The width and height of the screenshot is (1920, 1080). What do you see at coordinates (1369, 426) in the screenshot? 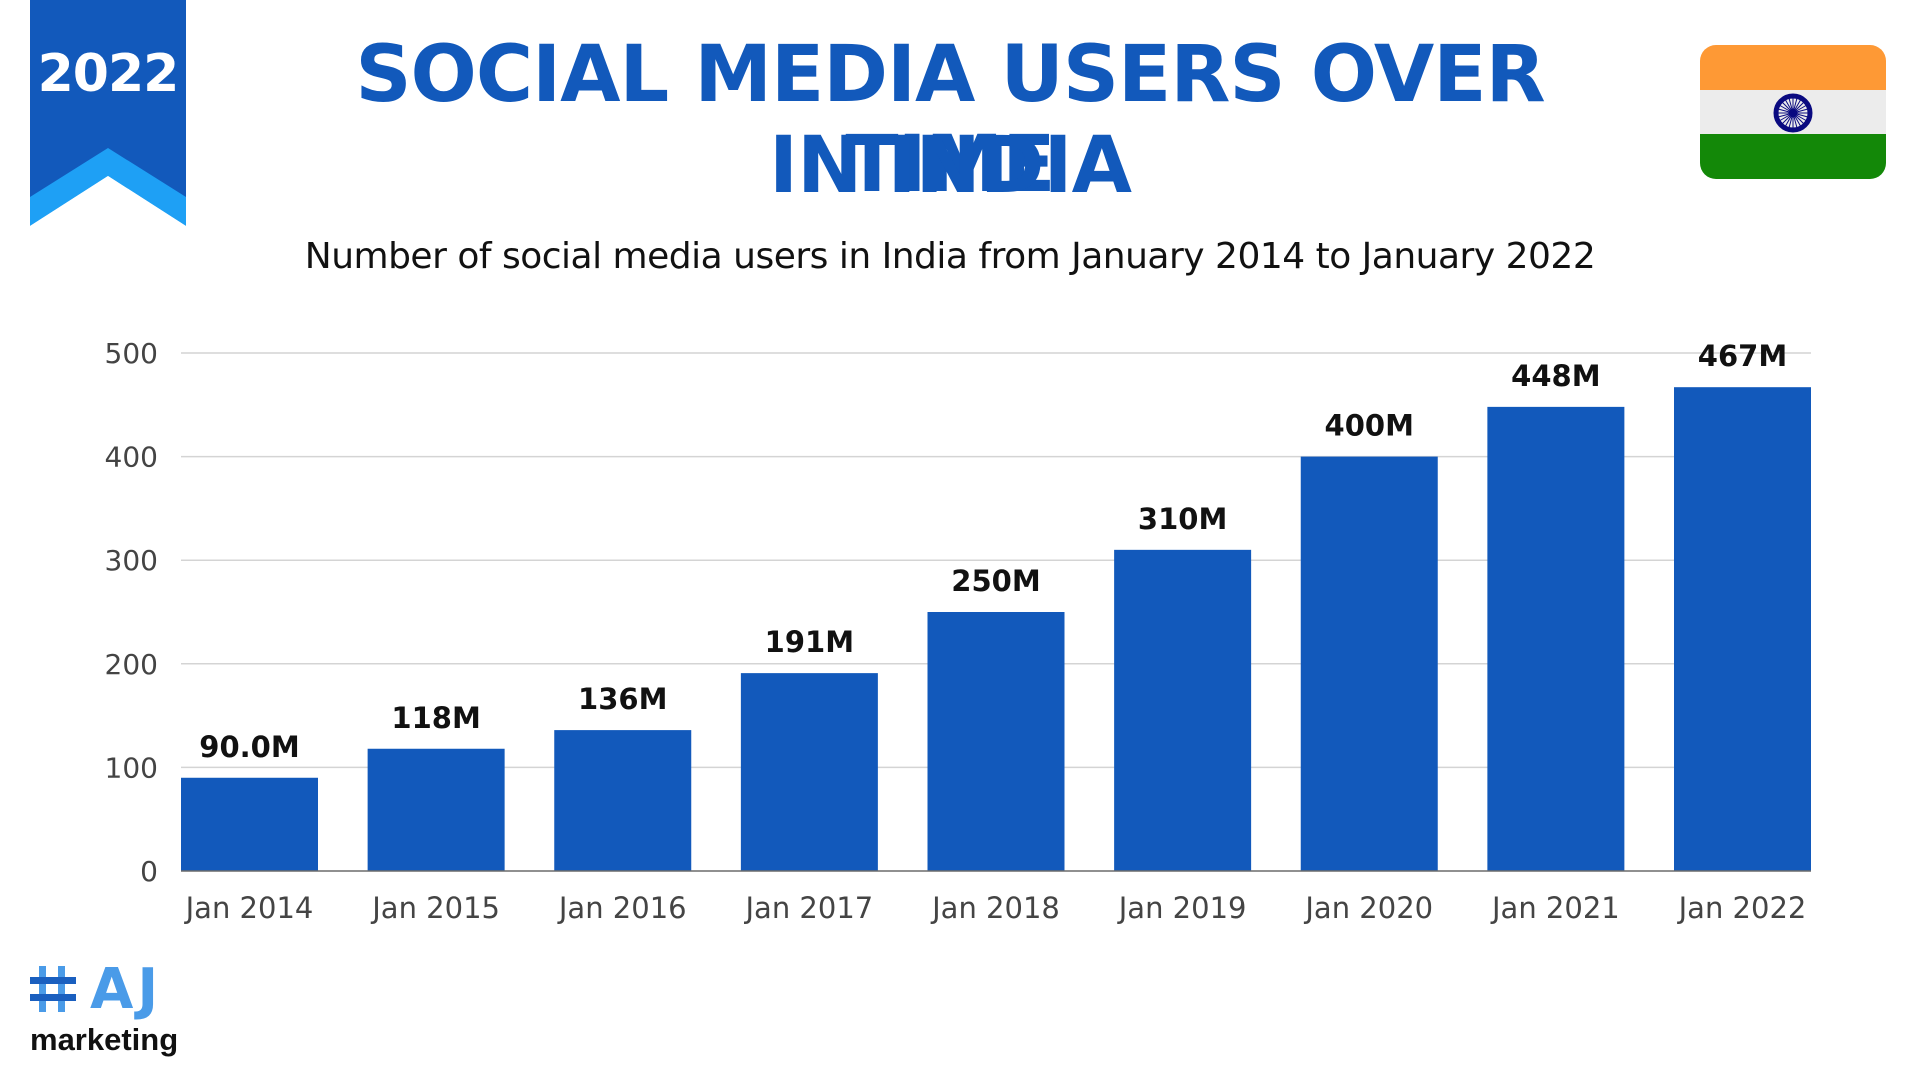
I see `bar-data-label: 400M` at bounding box center [1369, 426].